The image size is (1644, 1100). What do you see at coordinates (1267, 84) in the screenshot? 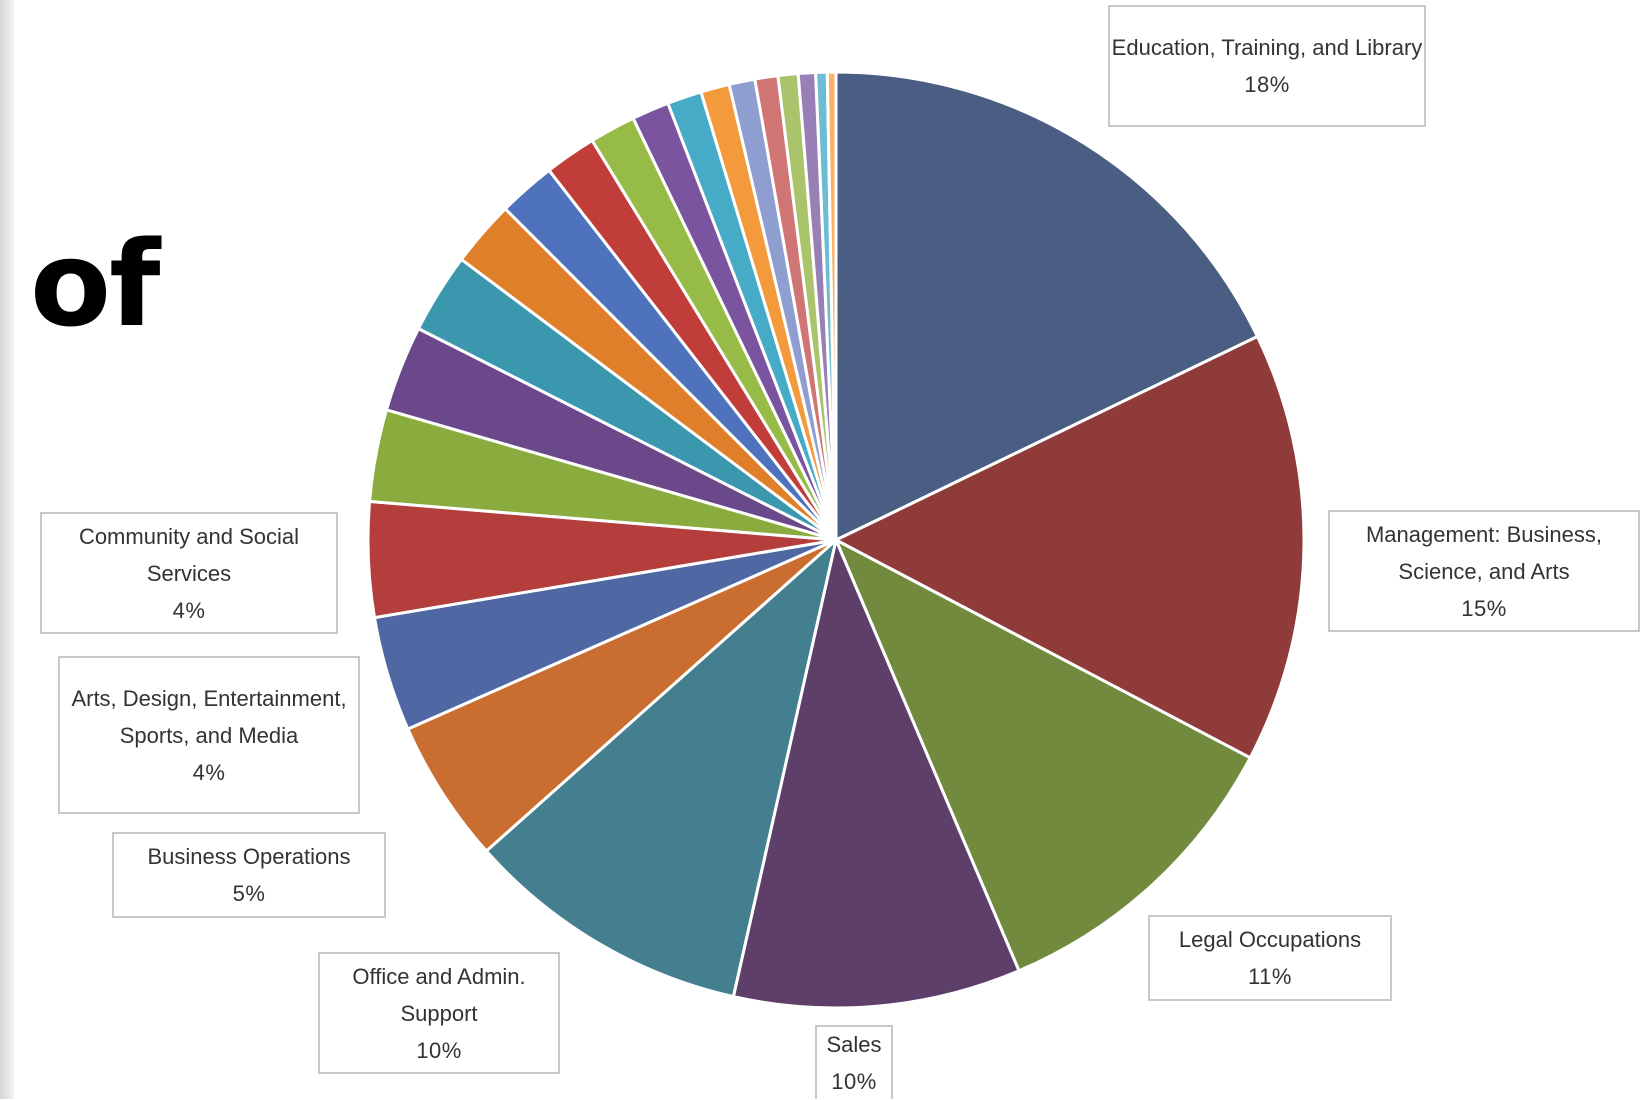
I see `label-education-pct: 18%` at bounding box center [1267, 84].